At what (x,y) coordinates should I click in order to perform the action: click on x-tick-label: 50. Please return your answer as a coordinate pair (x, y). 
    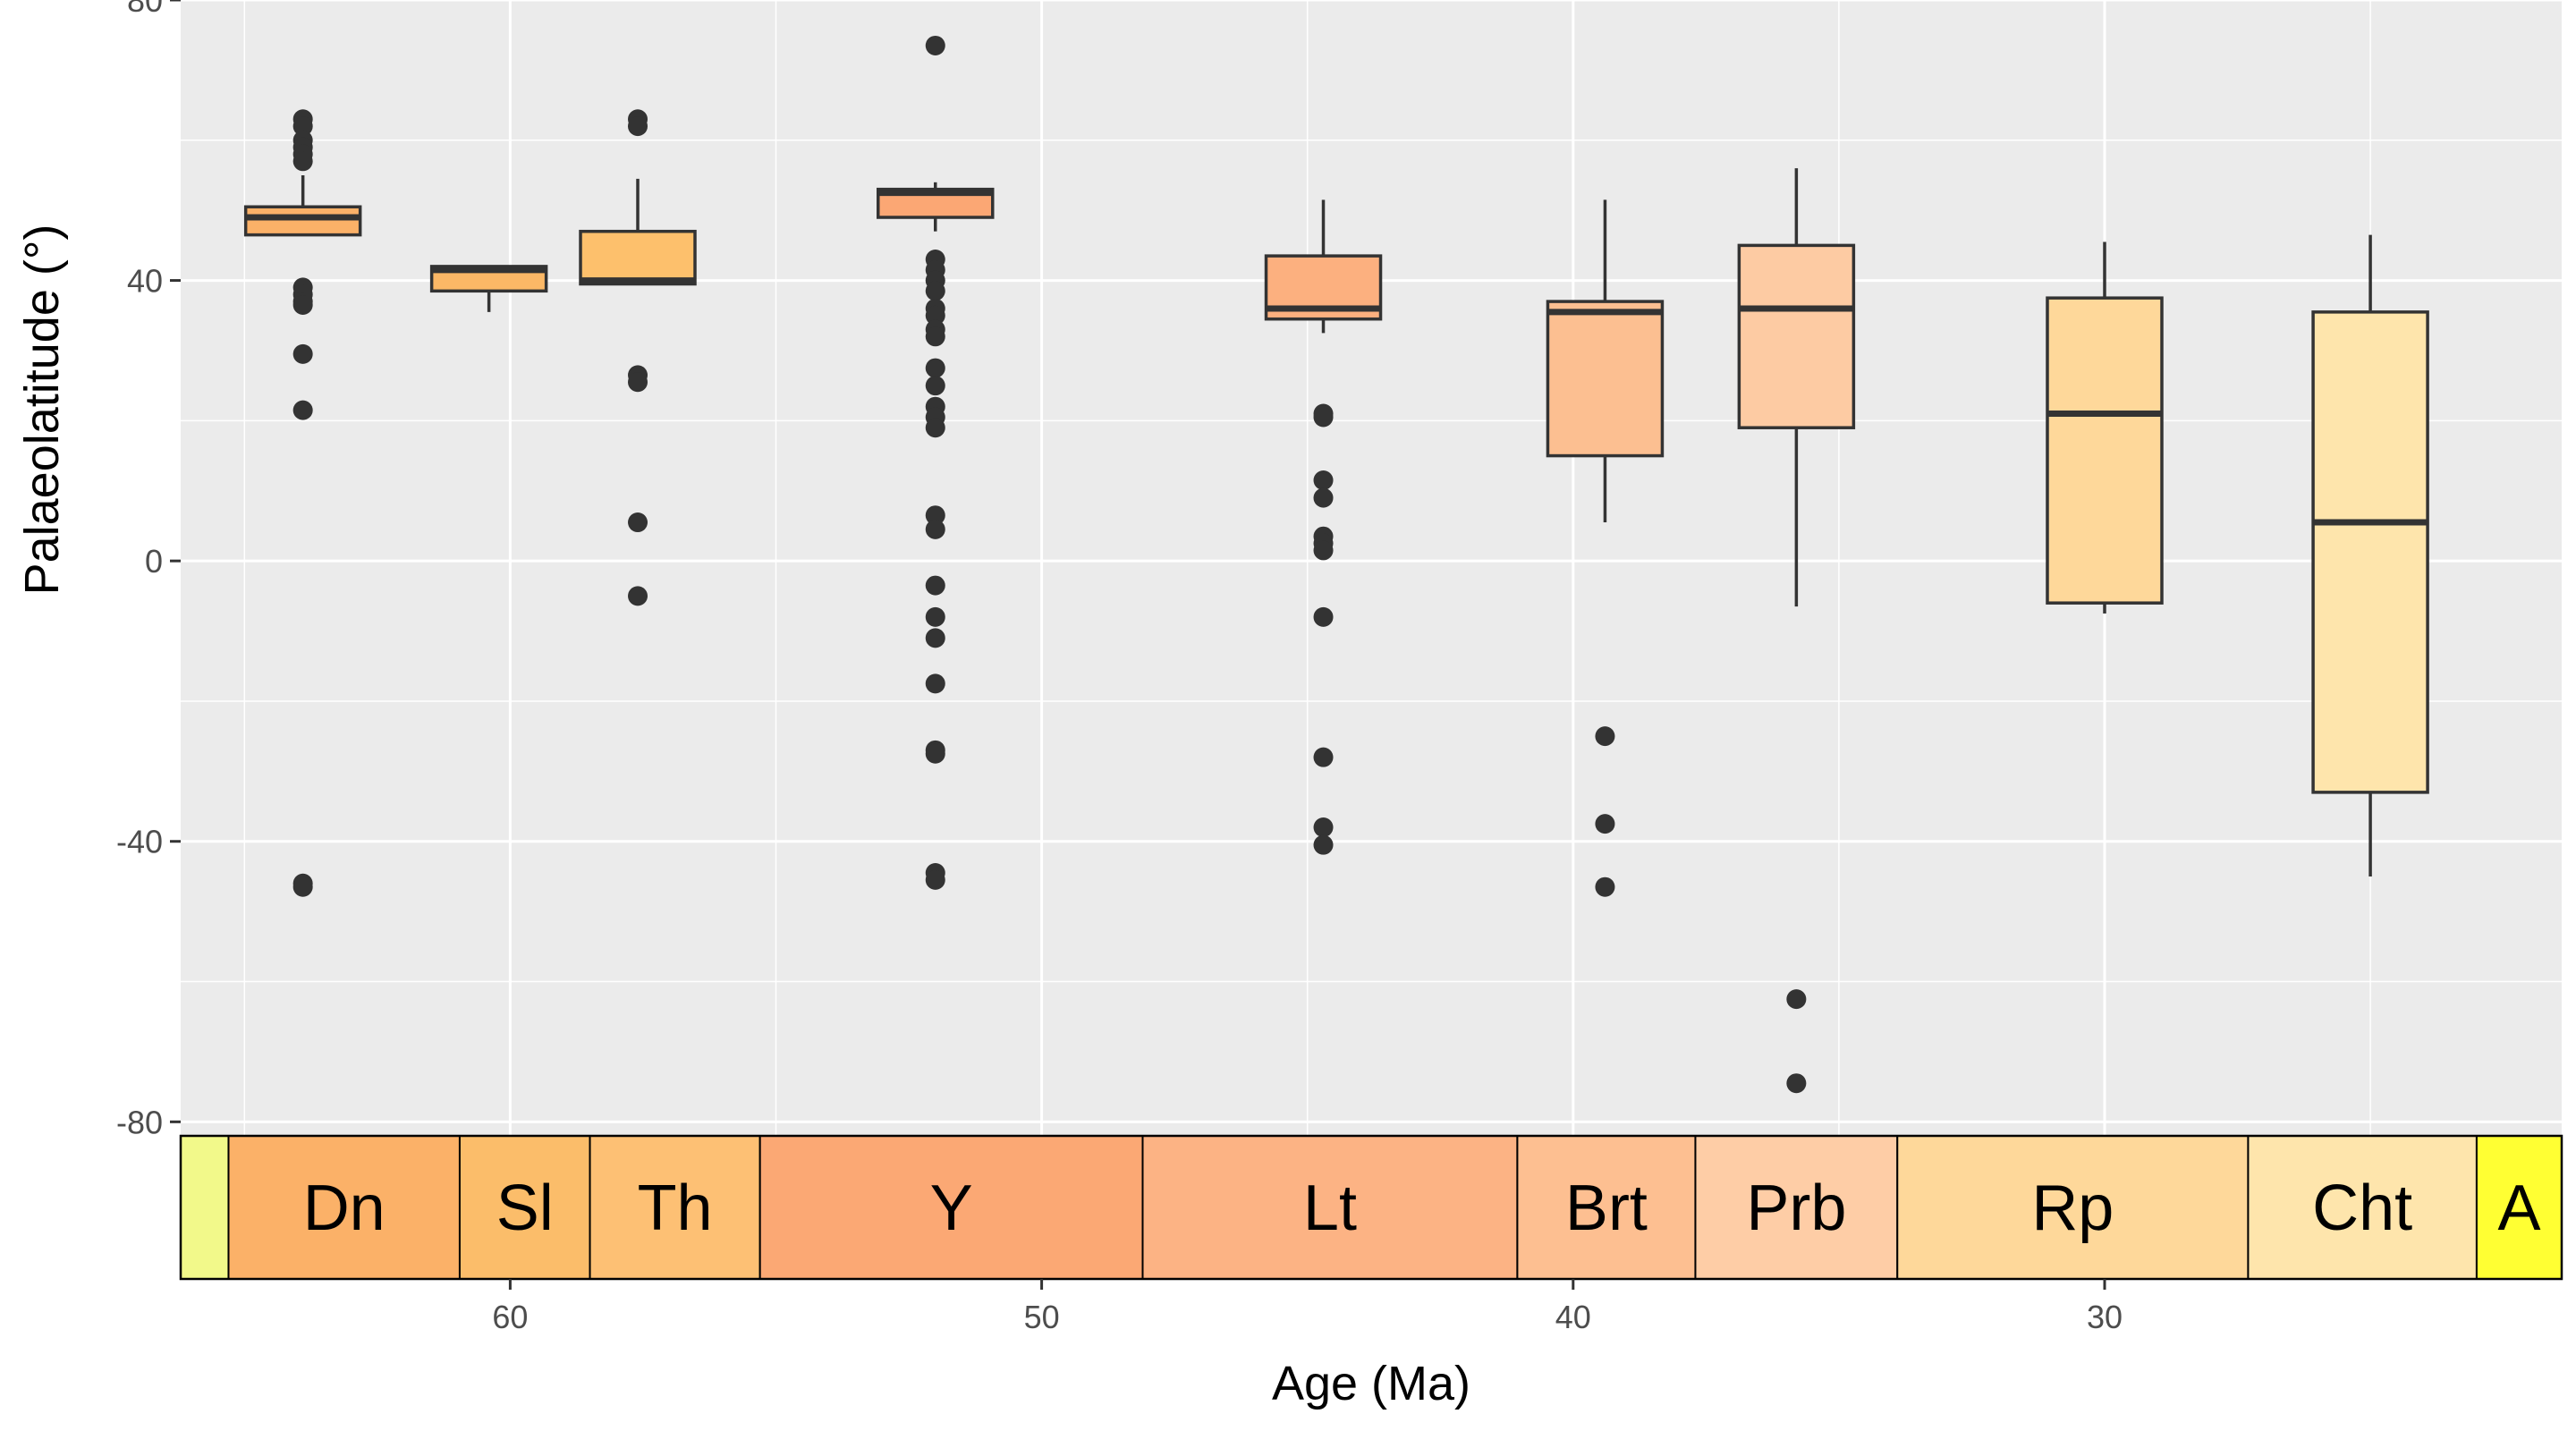
    Looking at the image, I should click on (1042, 1317).